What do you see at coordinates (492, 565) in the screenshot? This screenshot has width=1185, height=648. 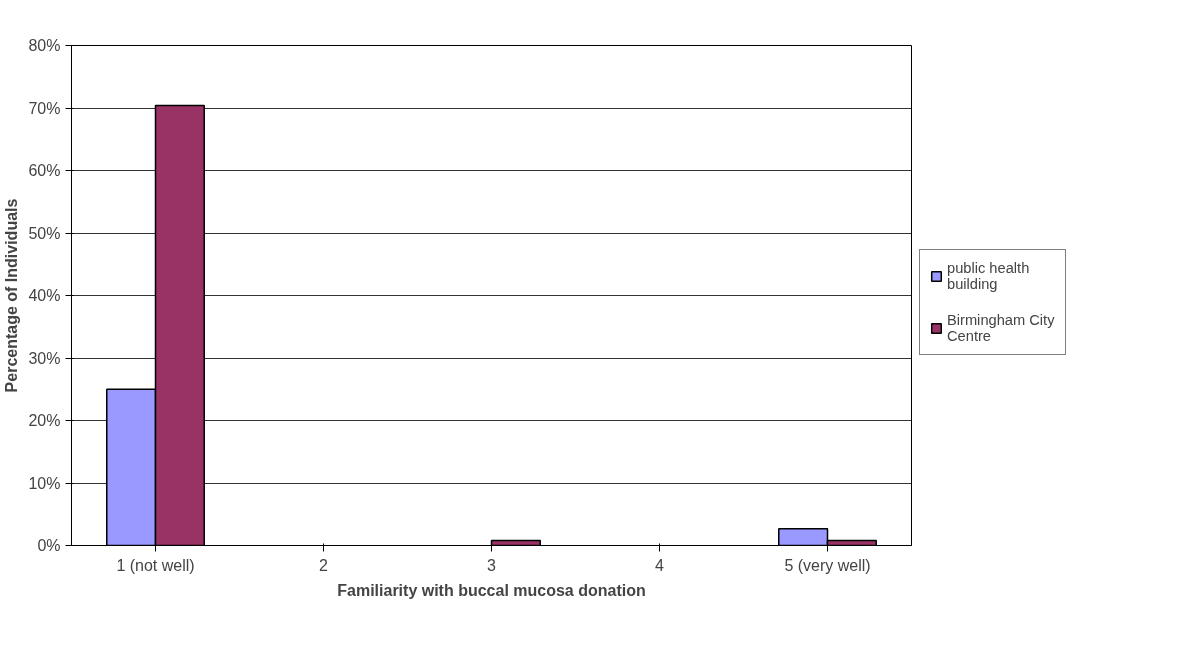 I see `x-tick-label: 3` at bounding box center [492, 565].